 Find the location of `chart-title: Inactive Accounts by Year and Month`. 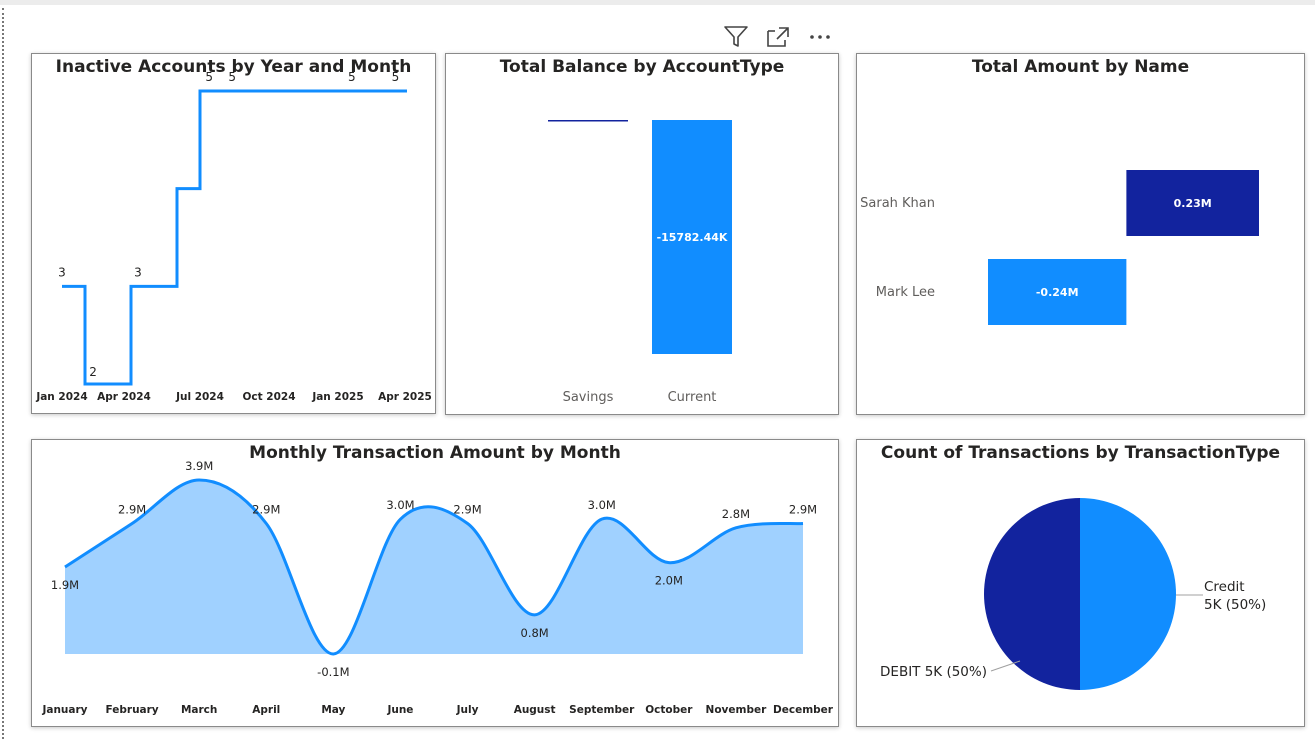

chart-title: Inactive Accounts by Year and Month is located at coordinates (233, 67).